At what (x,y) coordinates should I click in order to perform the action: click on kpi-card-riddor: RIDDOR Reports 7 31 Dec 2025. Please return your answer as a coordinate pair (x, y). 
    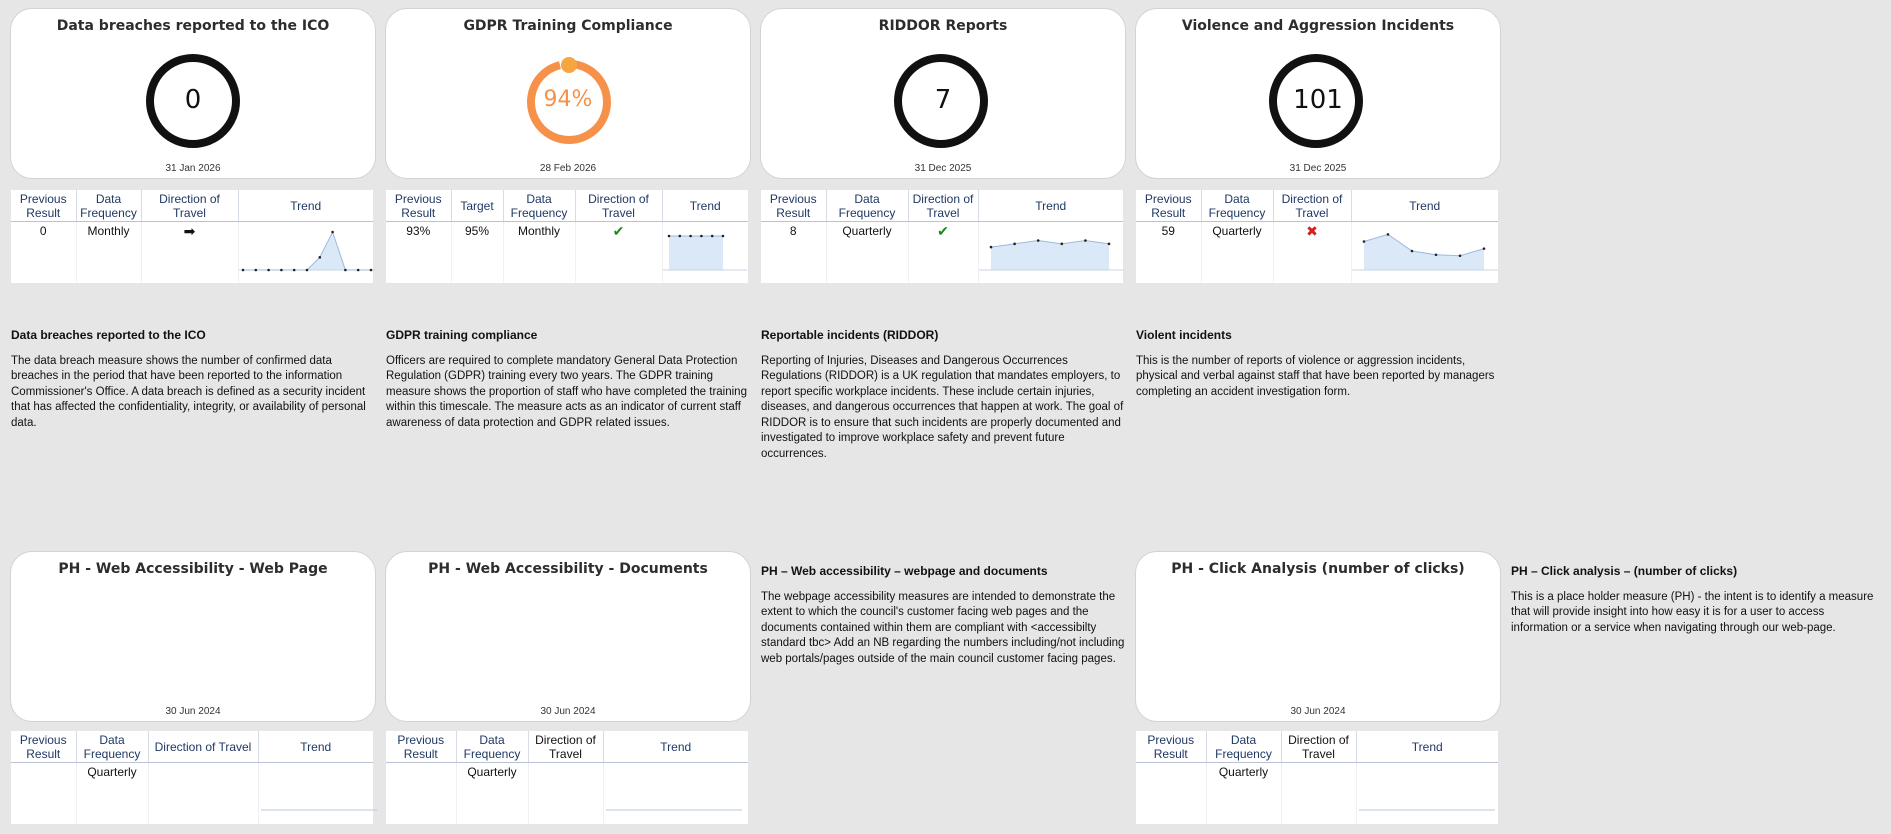
    Looking at the image, I should click on (943, 93).